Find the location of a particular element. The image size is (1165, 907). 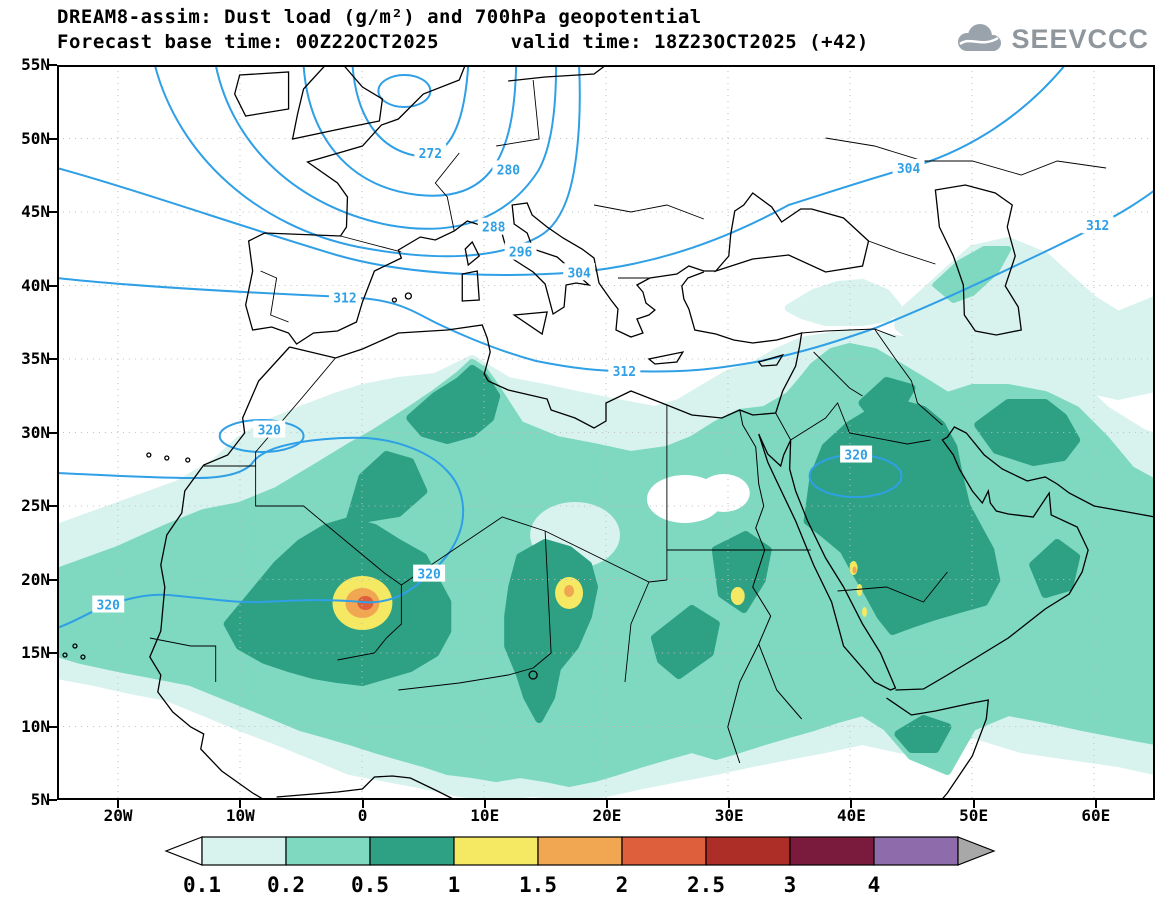

contour-label: 296 is located at coordinates (520, 251).